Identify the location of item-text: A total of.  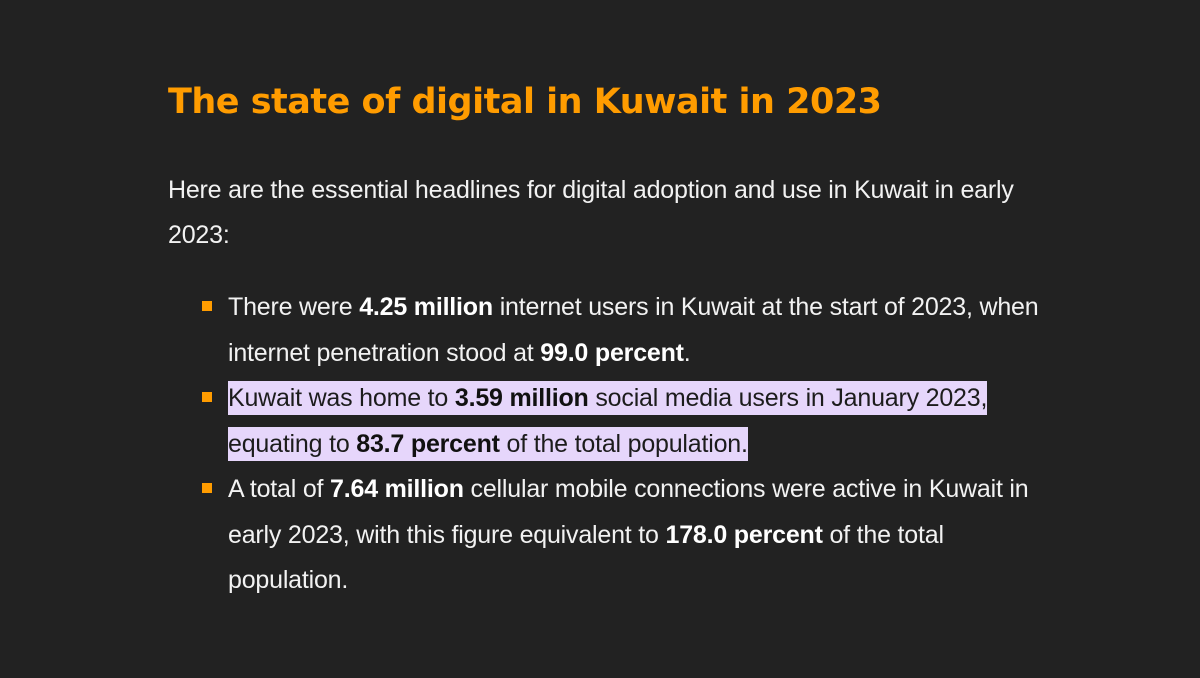
(279, 489).